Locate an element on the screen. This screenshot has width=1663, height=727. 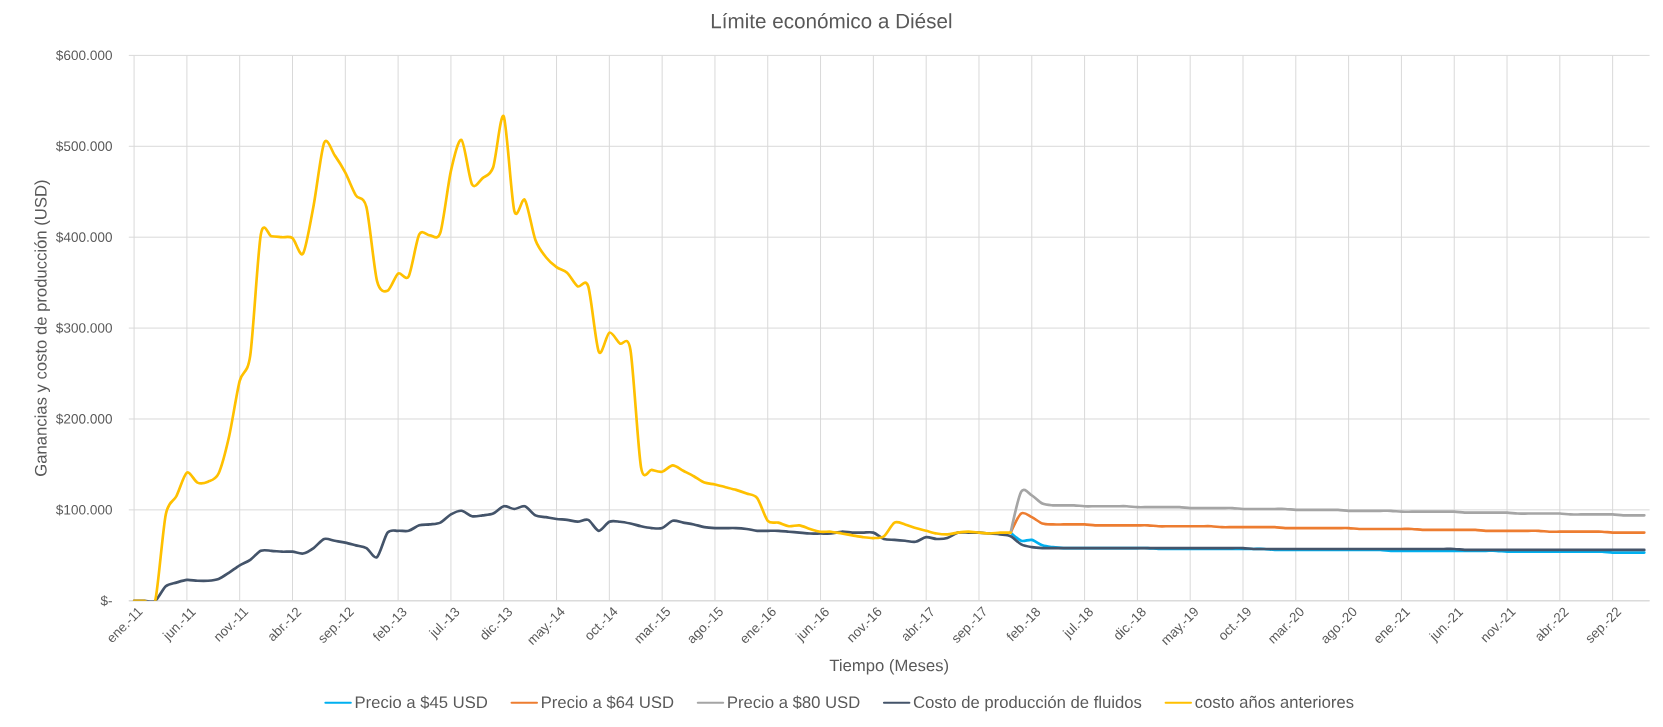
chart-title: Límite económico a Diésel is located at coordinates (831, 20).